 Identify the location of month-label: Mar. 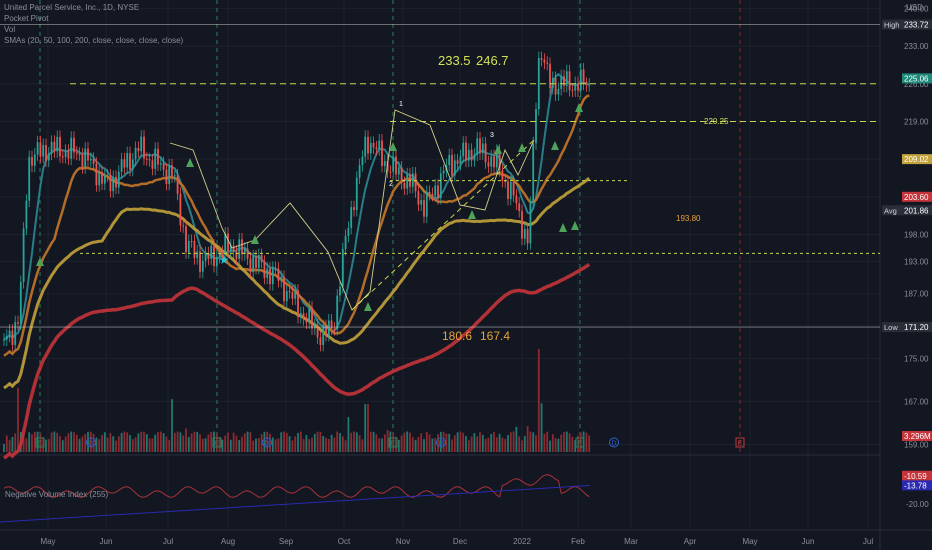
(631, 541).